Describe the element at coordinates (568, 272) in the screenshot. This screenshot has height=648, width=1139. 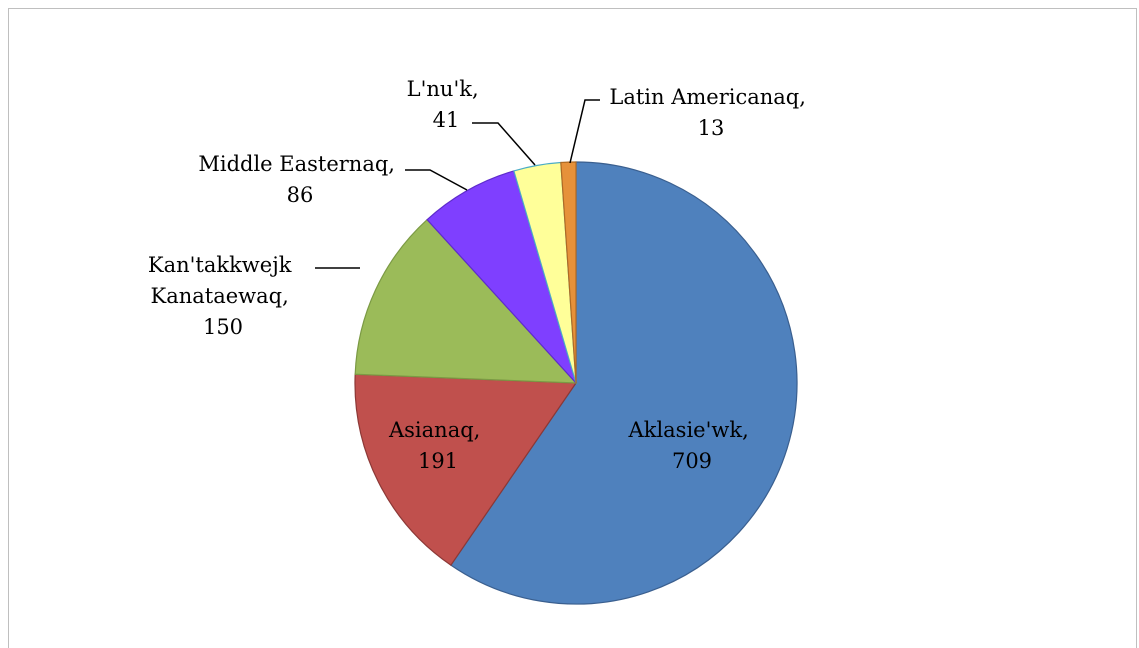
I see `pie-slice-latin-americanaq` at that location.